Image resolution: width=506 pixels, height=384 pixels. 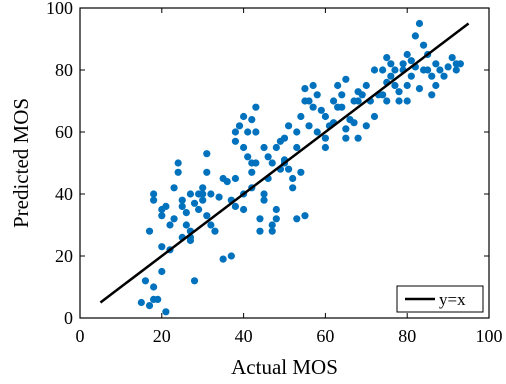 What do you see at coordinates (489, 336) in the screenshot?
I see `x-tick-label: 100` at bounding box center [489, 336].